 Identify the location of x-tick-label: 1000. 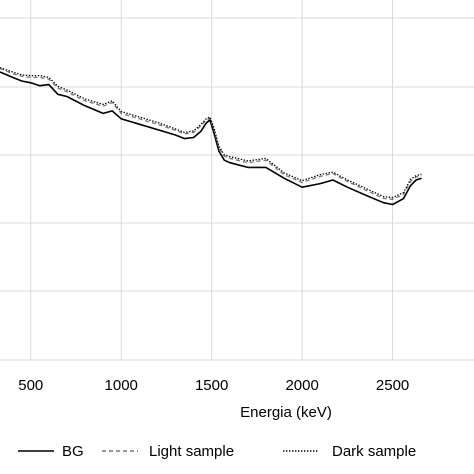
(121, 385).